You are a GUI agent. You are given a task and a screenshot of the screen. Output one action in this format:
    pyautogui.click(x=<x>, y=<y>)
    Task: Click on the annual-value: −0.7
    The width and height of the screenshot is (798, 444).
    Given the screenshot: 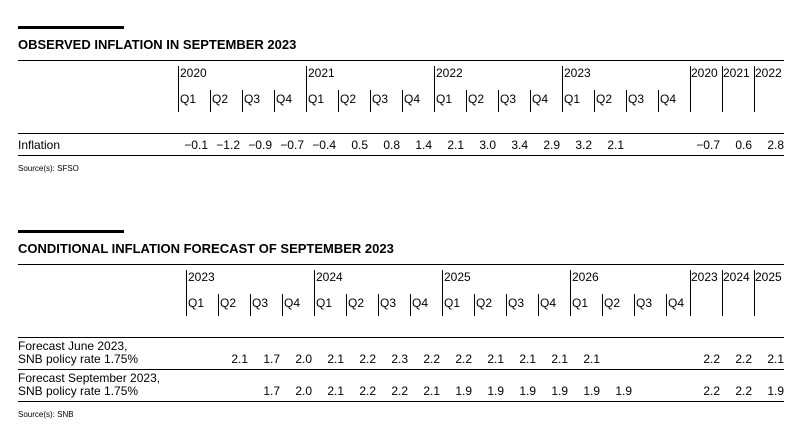 What is the action you would take?
    pyautogui.click(x=708, y=145)
    